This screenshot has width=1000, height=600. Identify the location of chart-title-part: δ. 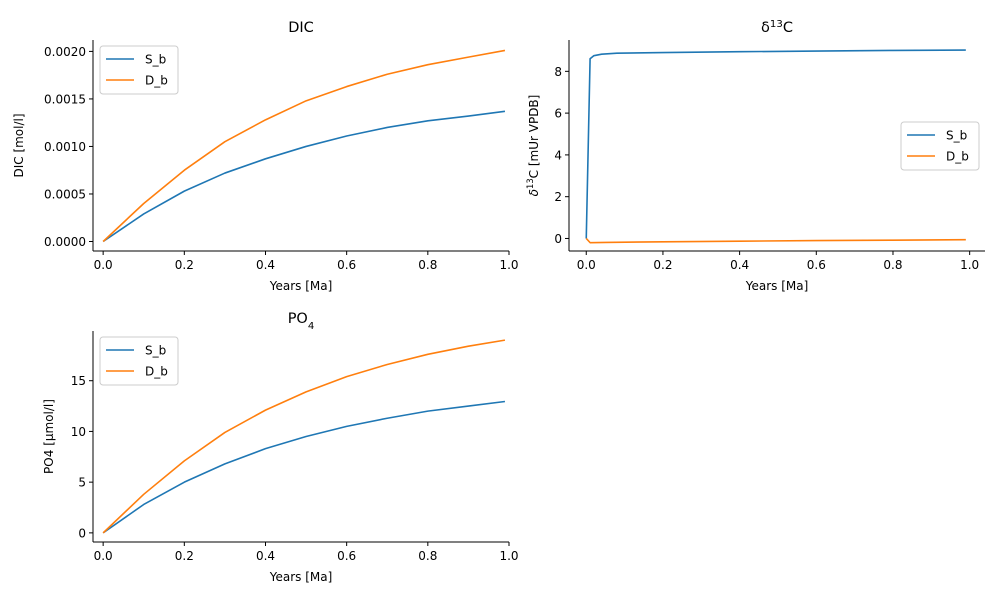
(765, 28).